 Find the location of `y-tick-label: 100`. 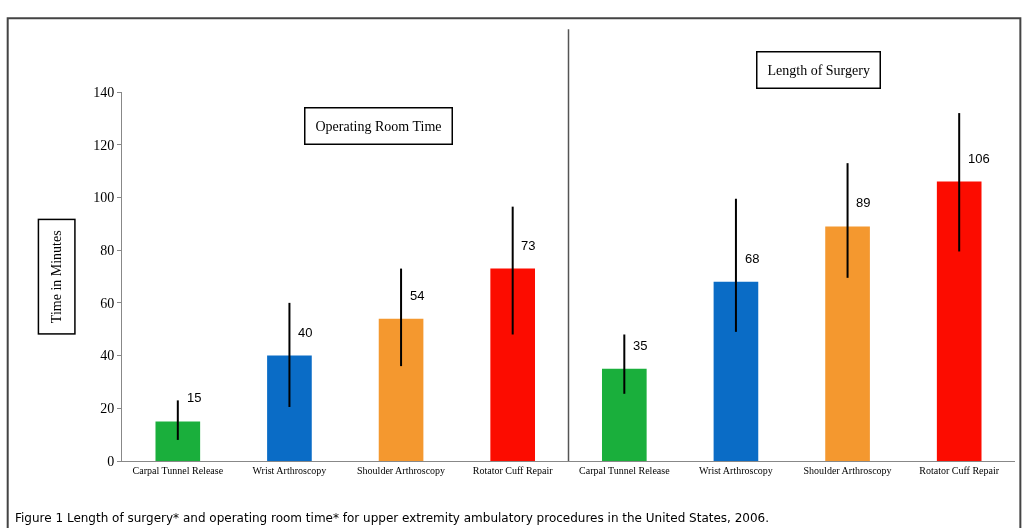

y-tick-label: 100 is located at coordinates (104, 198).